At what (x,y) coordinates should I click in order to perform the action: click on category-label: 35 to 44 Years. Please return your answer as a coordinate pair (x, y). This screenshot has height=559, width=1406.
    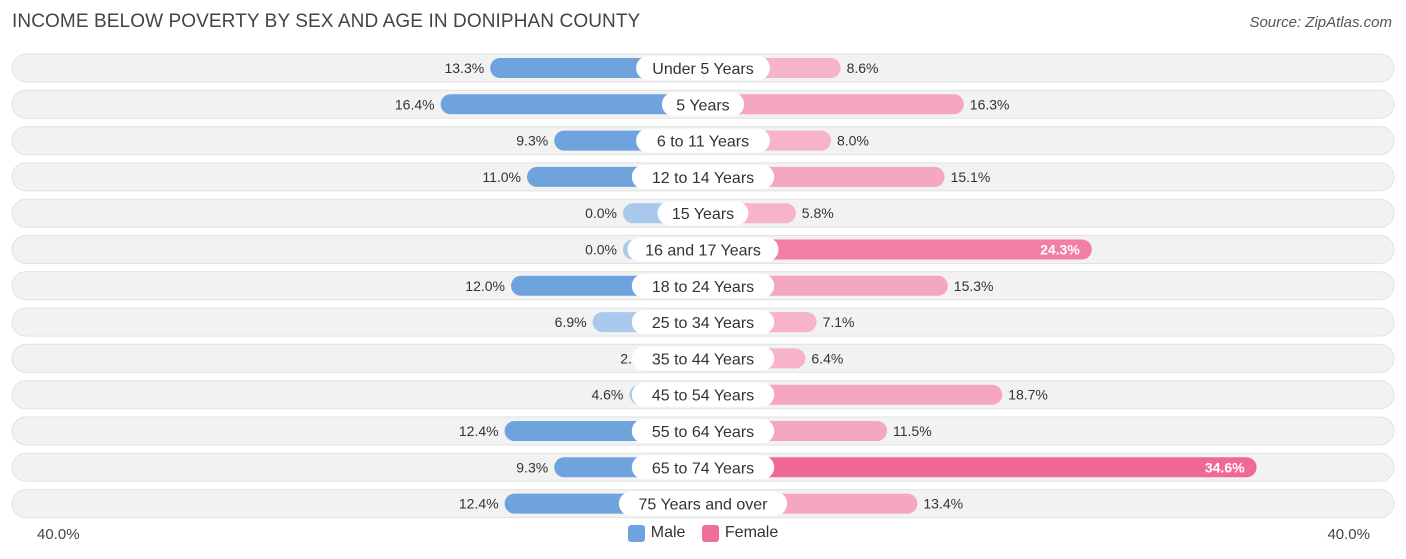
    Looking at the image, I should click on (703, 359).